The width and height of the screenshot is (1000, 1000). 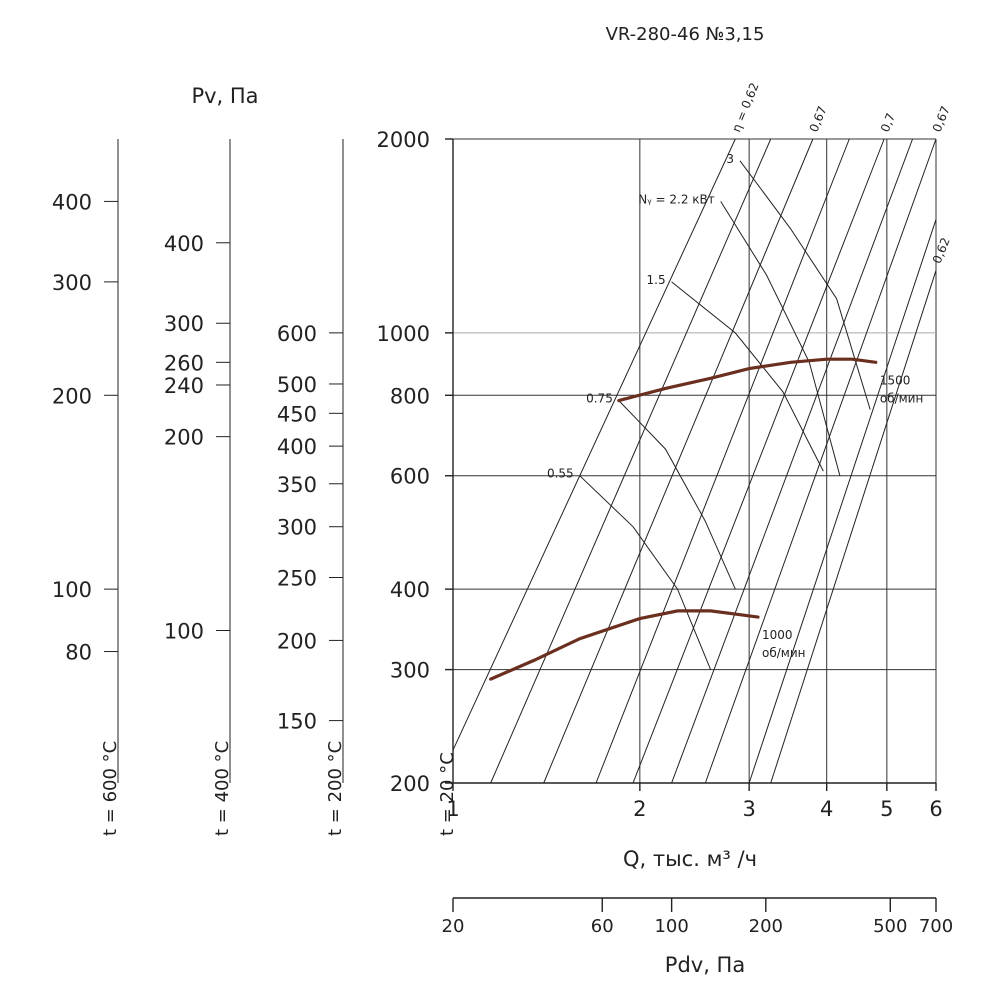 I want to click on chart-title: VR-280-46 №3,15, so click(x=685, y=34).